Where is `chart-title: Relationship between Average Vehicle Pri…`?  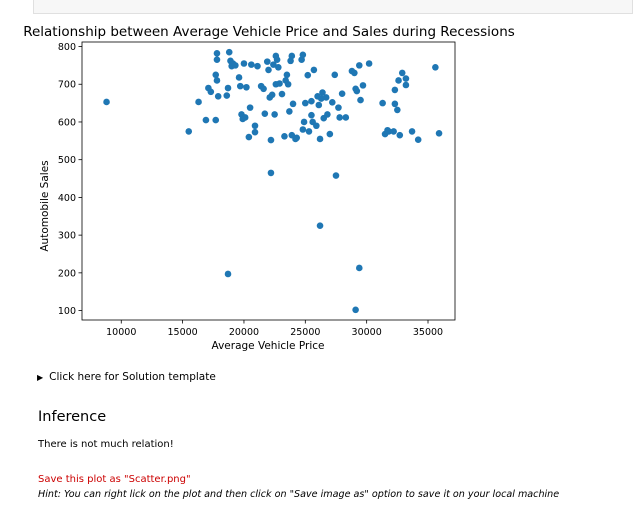
chart-title: Relationship between Average Vehicle Pri… is located at coordinates (269, 32).